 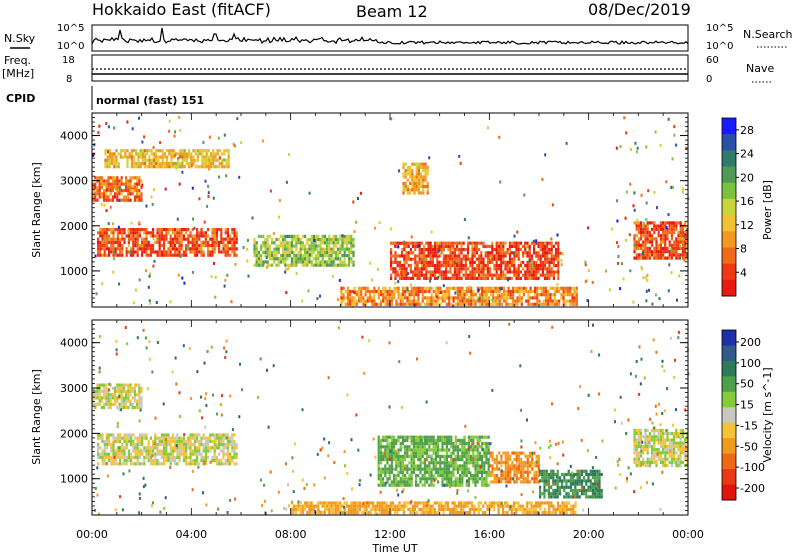 I want to click on date-label: 08/Dec/2019, so click(x=639, y=9).